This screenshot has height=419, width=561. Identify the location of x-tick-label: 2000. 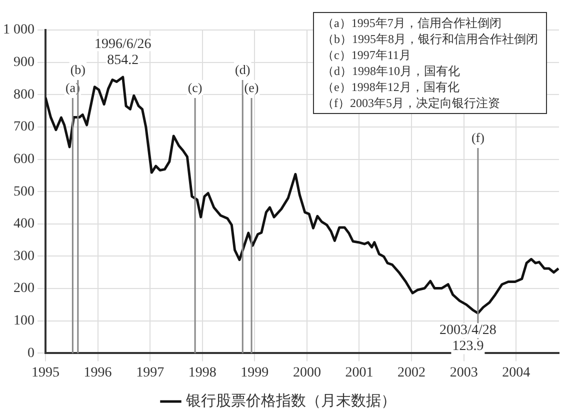
(306, 372).